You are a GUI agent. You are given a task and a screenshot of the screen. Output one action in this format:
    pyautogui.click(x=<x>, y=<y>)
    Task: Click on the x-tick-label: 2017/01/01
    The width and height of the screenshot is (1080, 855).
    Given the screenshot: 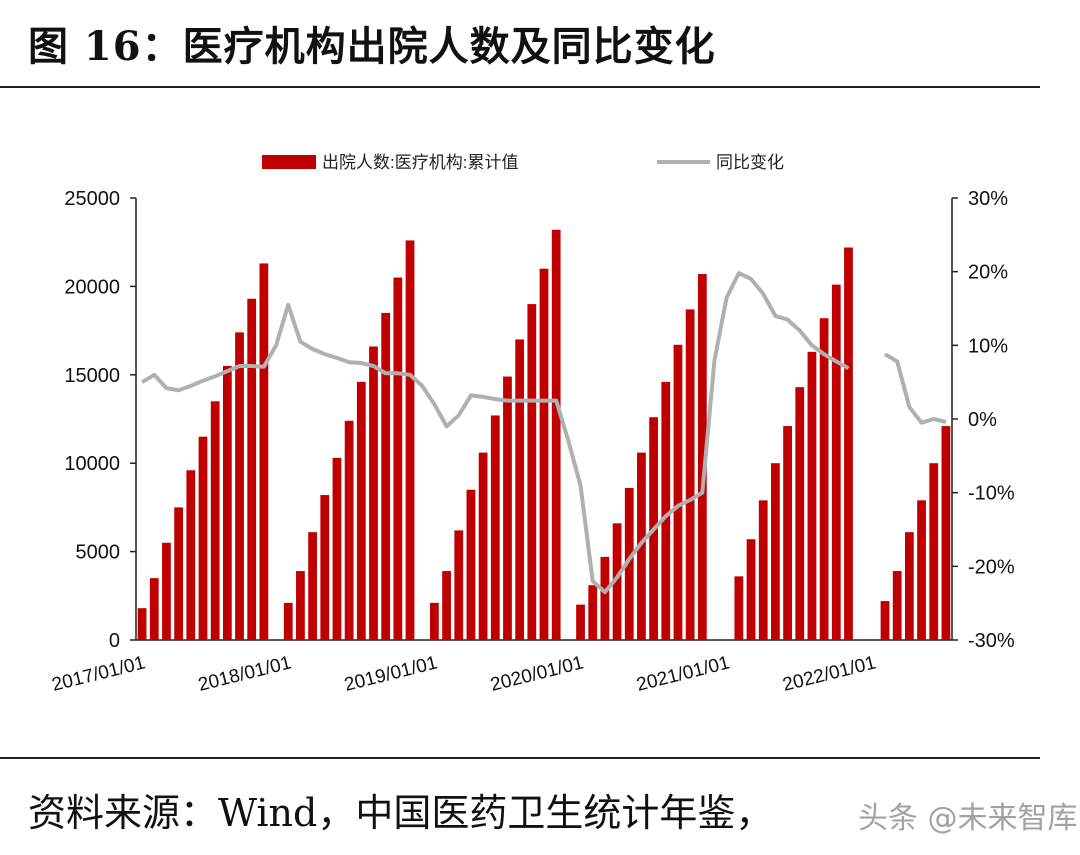 What is the action you would take?
    pyautogui.click(x=98, y=673)
    